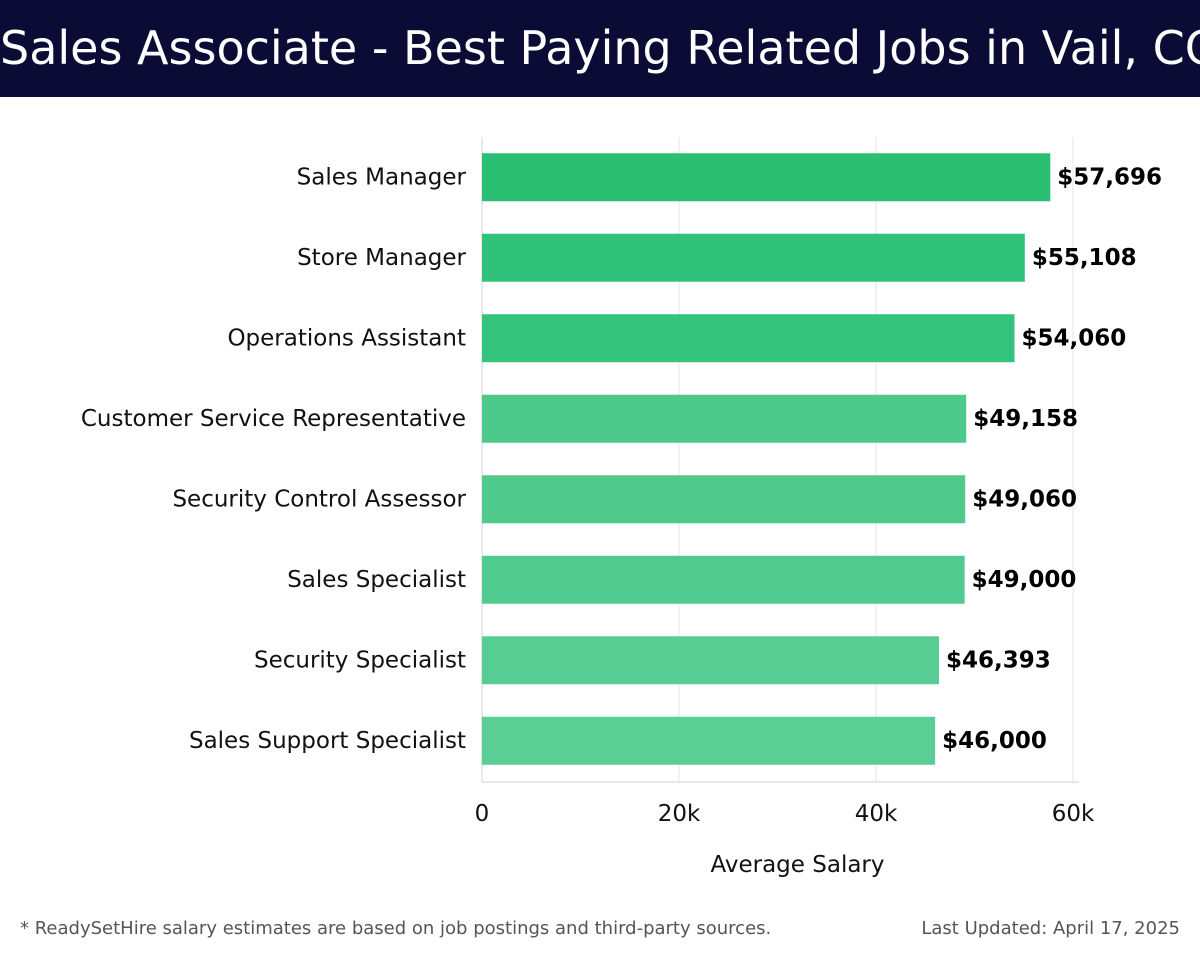 The width and height of the screenshot is (1200, 958). Describe the element at coordinates (797, 865) in the screenshot. I see `x-axis-label: Average Salary` at that location.